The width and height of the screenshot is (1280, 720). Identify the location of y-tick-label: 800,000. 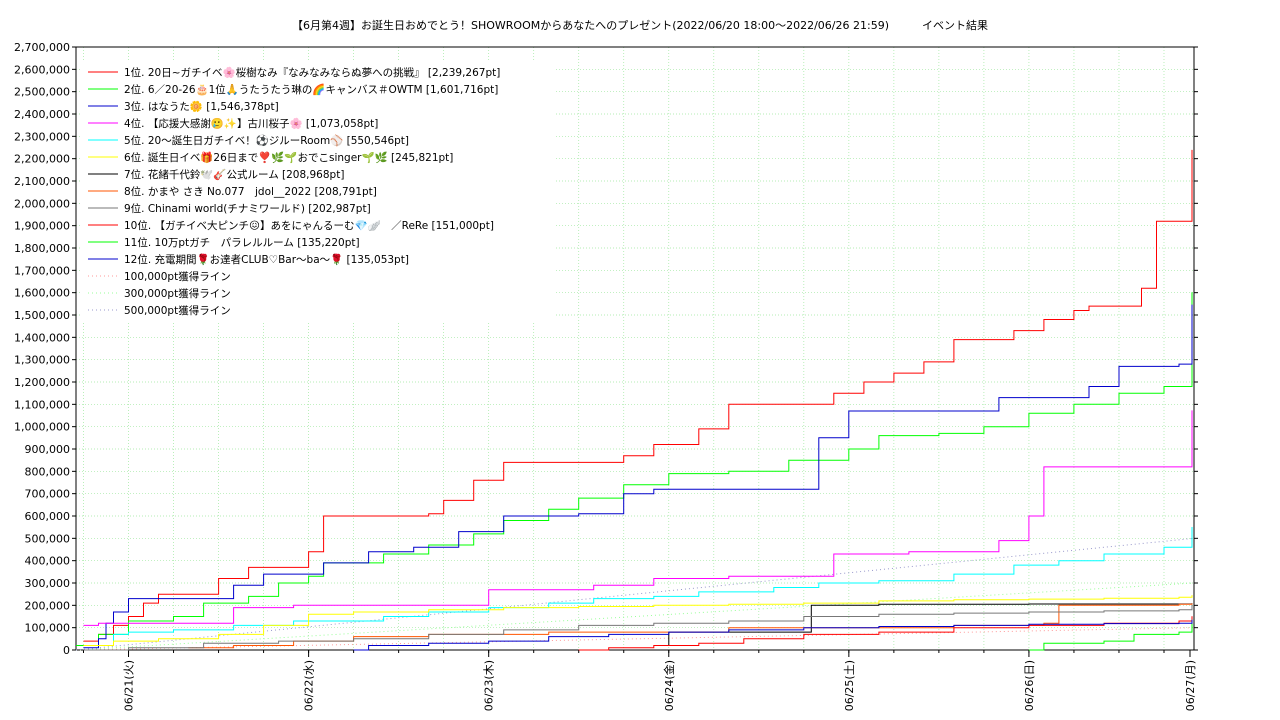
(48, 471).